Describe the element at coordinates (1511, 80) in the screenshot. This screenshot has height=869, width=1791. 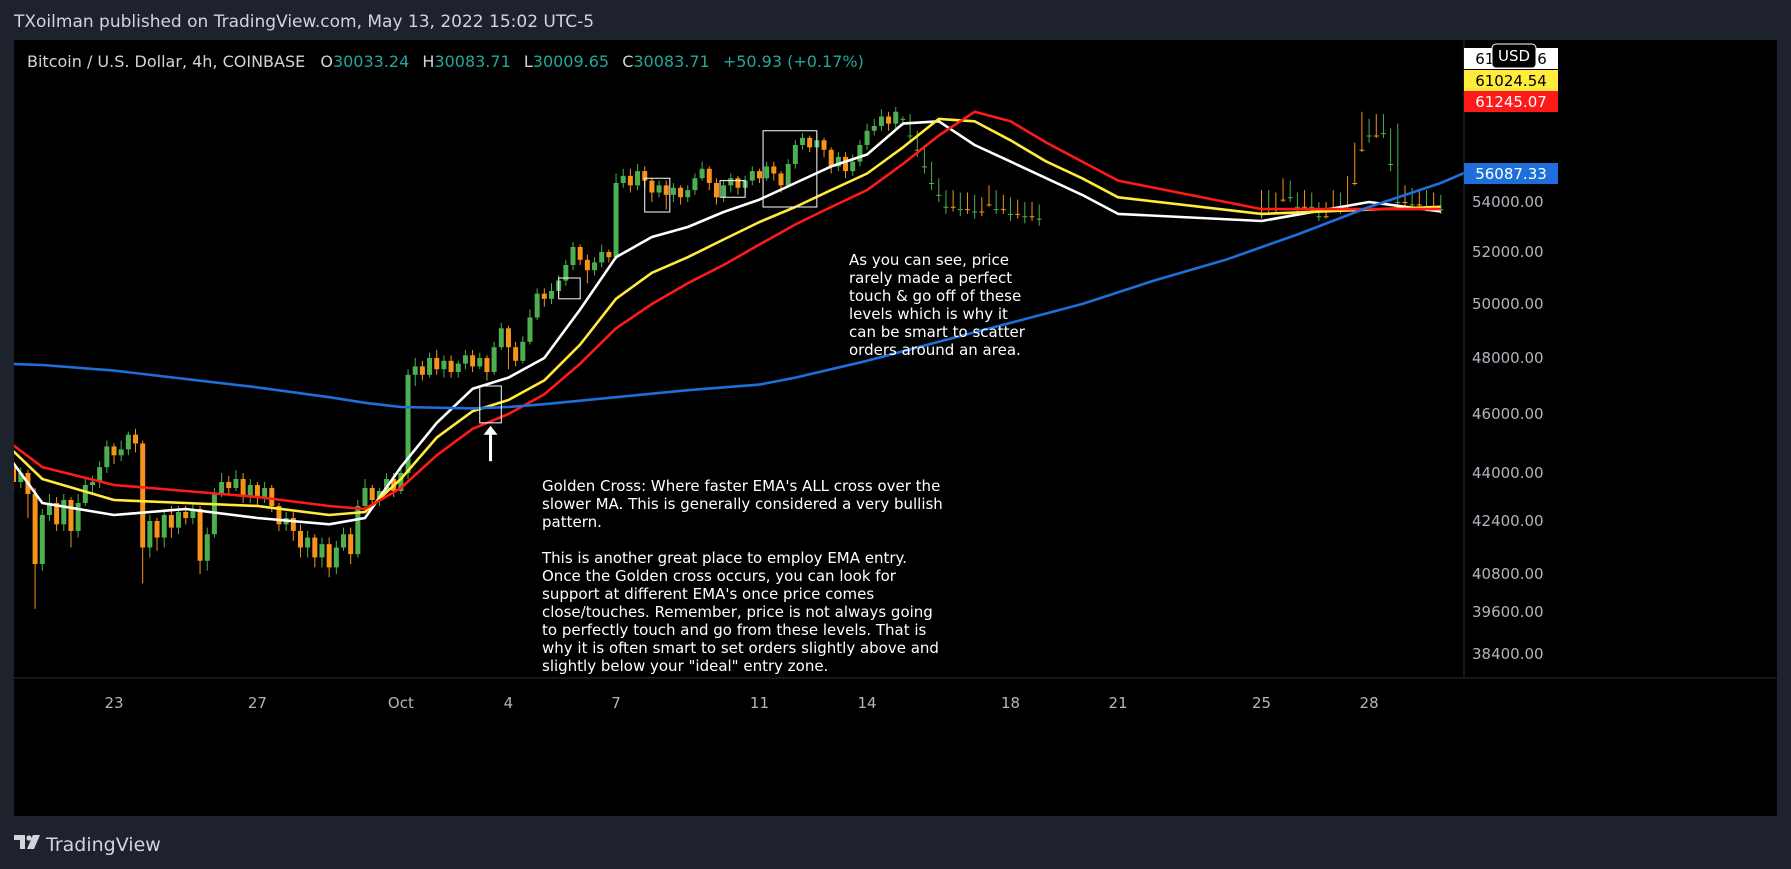
I see `price-tag: 61024.54` at that location.